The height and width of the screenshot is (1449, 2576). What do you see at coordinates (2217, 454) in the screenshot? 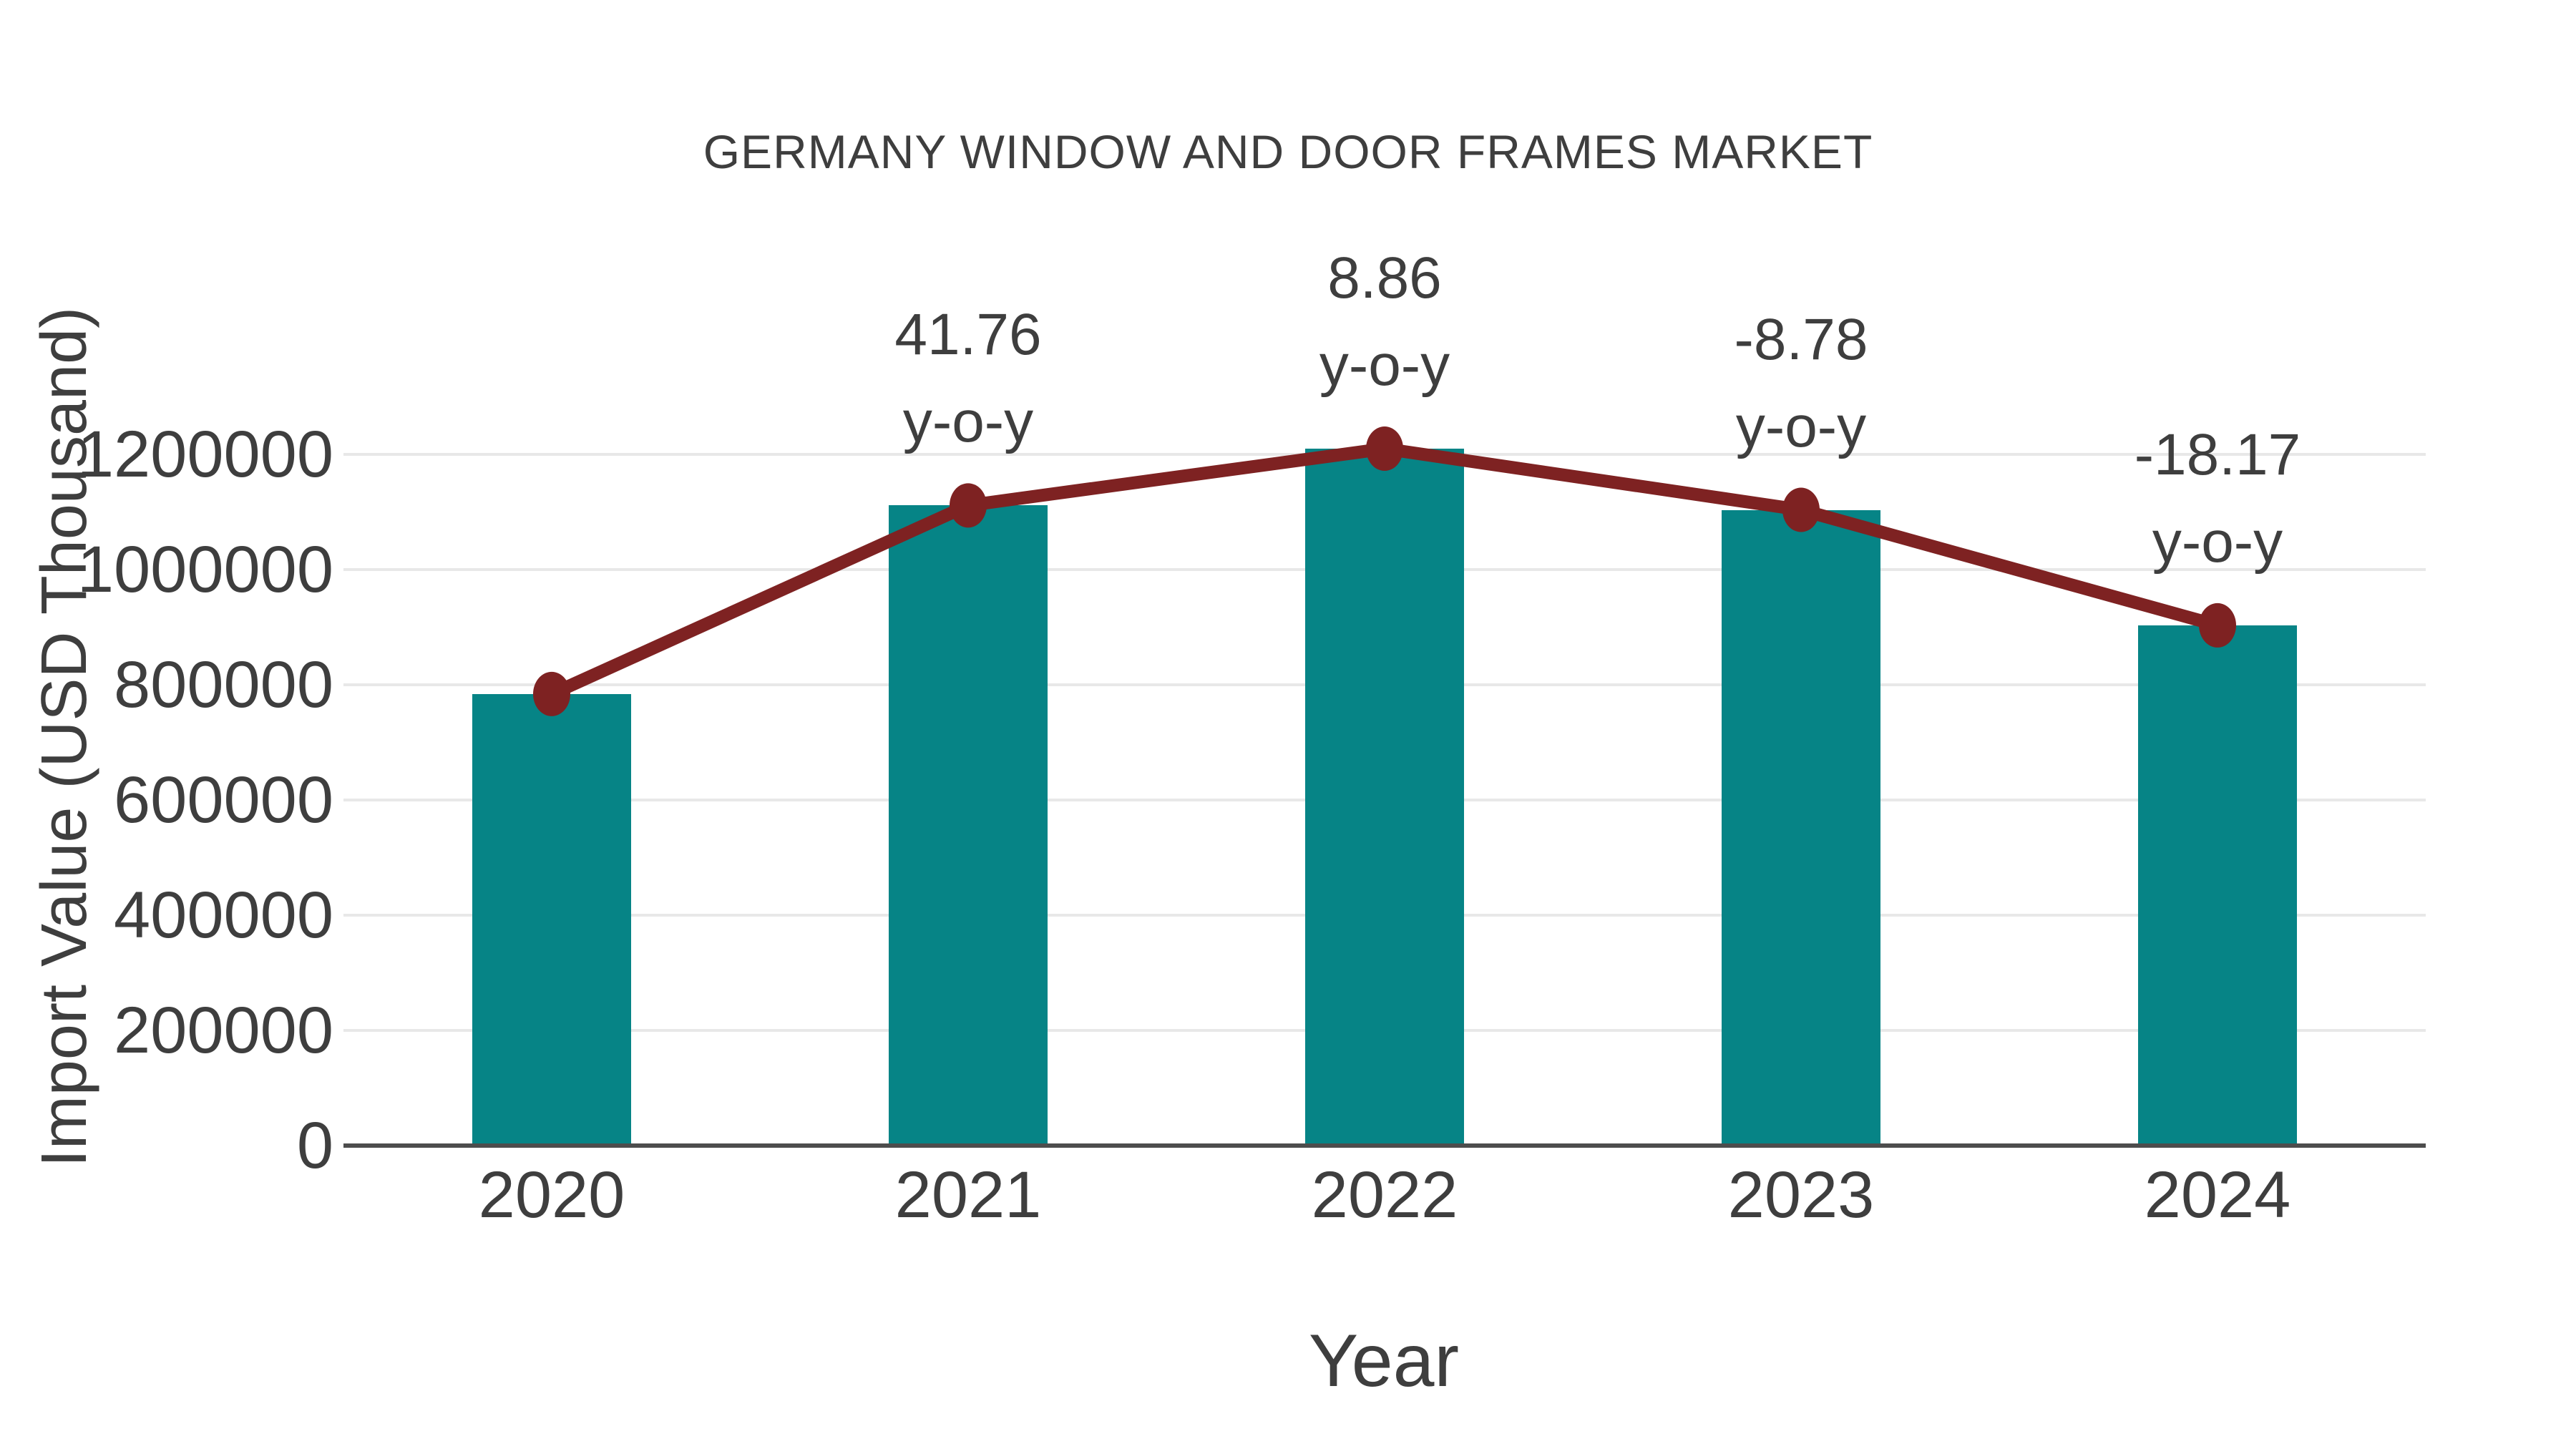
I see `yoy-value-label: -18.17` at bounding box center [2217, 454].